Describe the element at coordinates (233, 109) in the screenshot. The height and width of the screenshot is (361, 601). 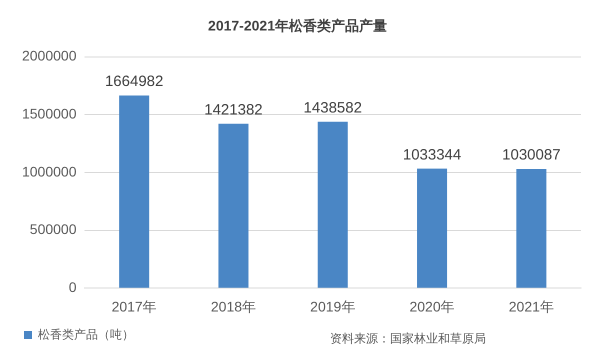
I see `data-label: 1421382` at that location.